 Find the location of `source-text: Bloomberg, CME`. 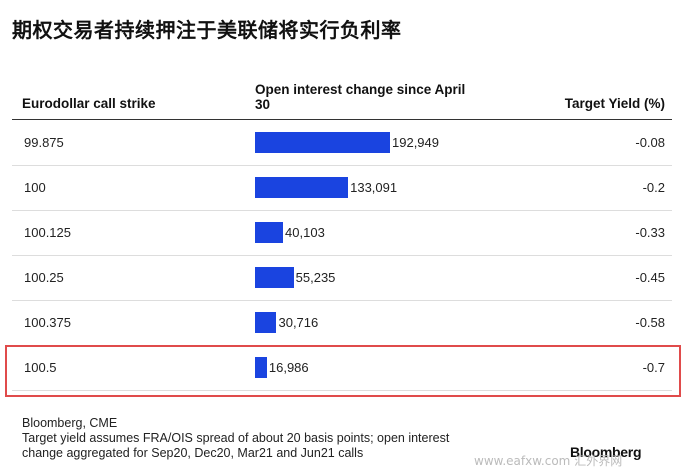

source-text: Bloomberg, CME is located at coordinates (70, 423).